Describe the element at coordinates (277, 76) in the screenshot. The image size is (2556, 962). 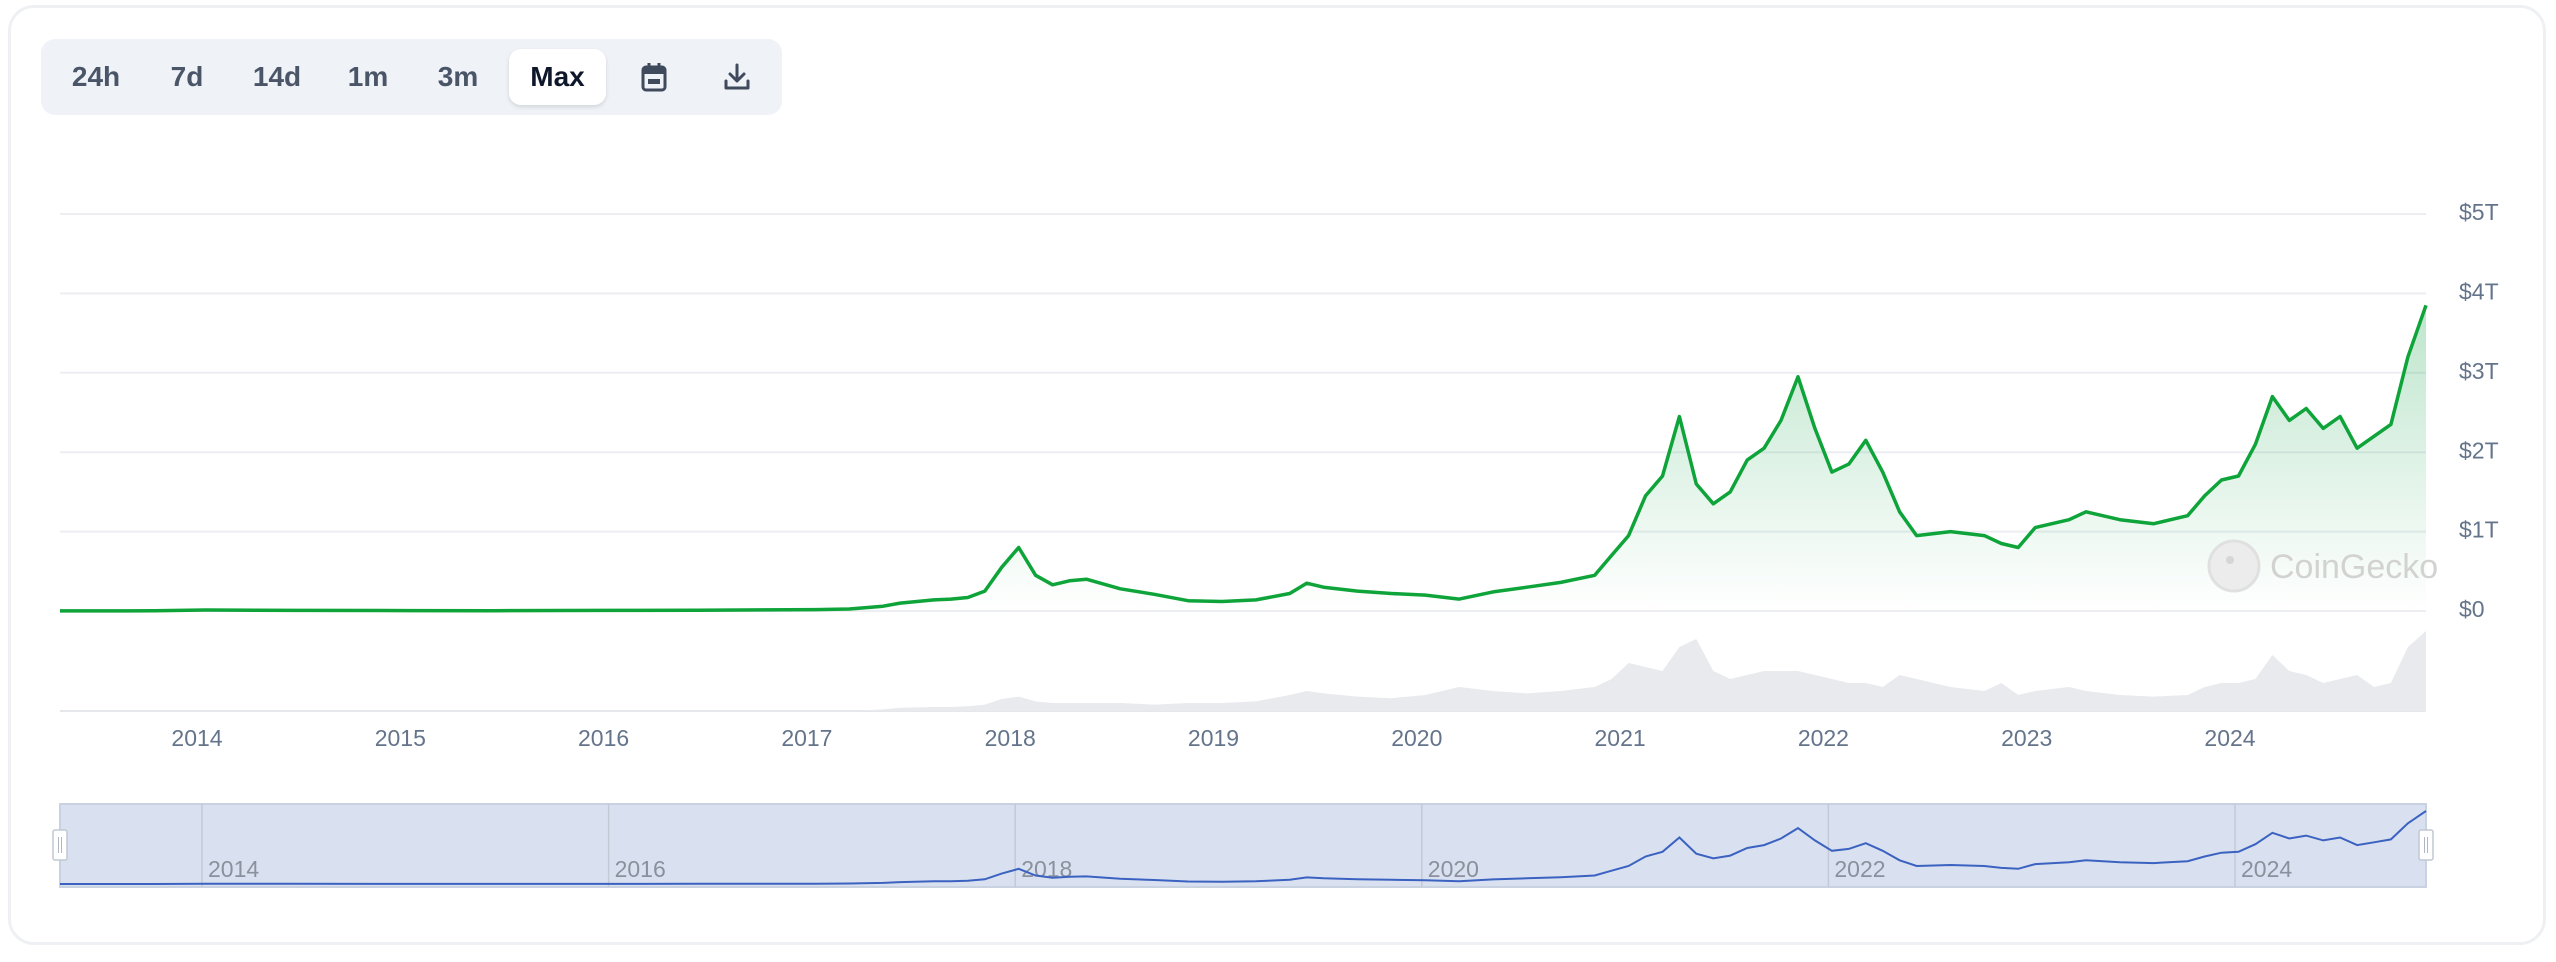
I see `range-button-14d: 14d` at that location.